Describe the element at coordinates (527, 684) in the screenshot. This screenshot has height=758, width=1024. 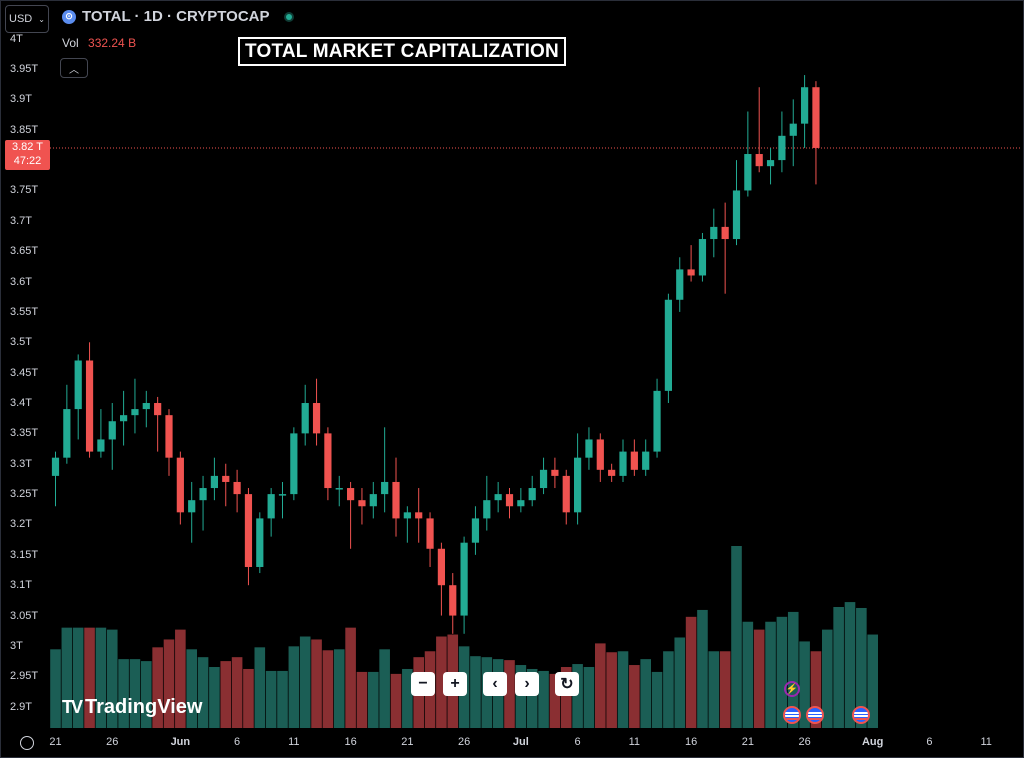
I see `scroll-right-button: ›` at that location.